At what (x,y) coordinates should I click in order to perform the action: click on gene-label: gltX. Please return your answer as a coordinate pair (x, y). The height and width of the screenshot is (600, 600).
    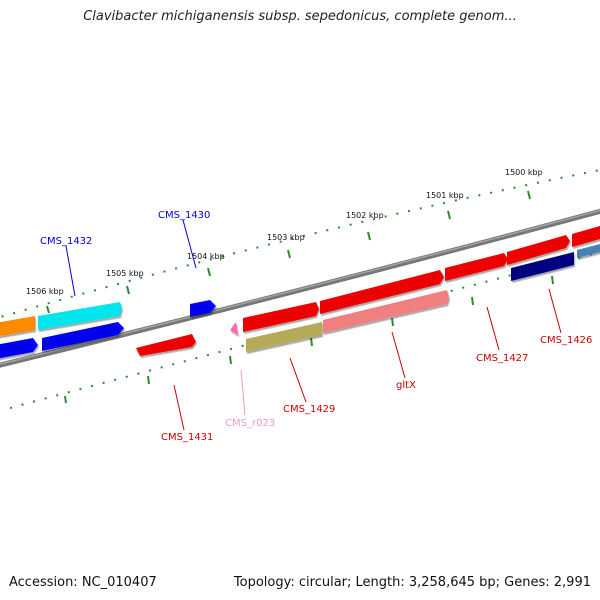
    Looking at the image, I should click on (406, 385).